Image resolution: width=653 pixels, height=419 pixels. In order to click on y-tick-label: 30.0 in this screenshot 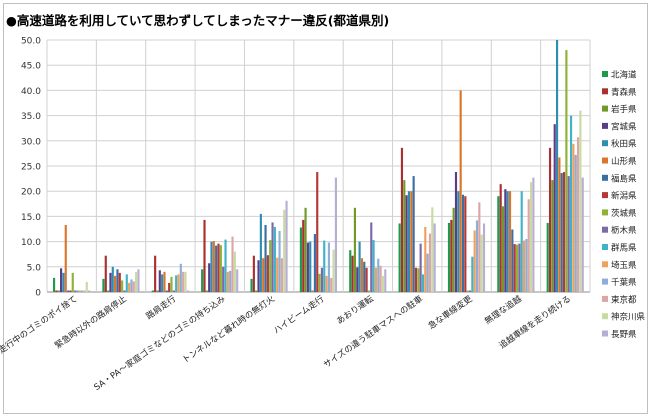, I will do `click(31, 142)`.